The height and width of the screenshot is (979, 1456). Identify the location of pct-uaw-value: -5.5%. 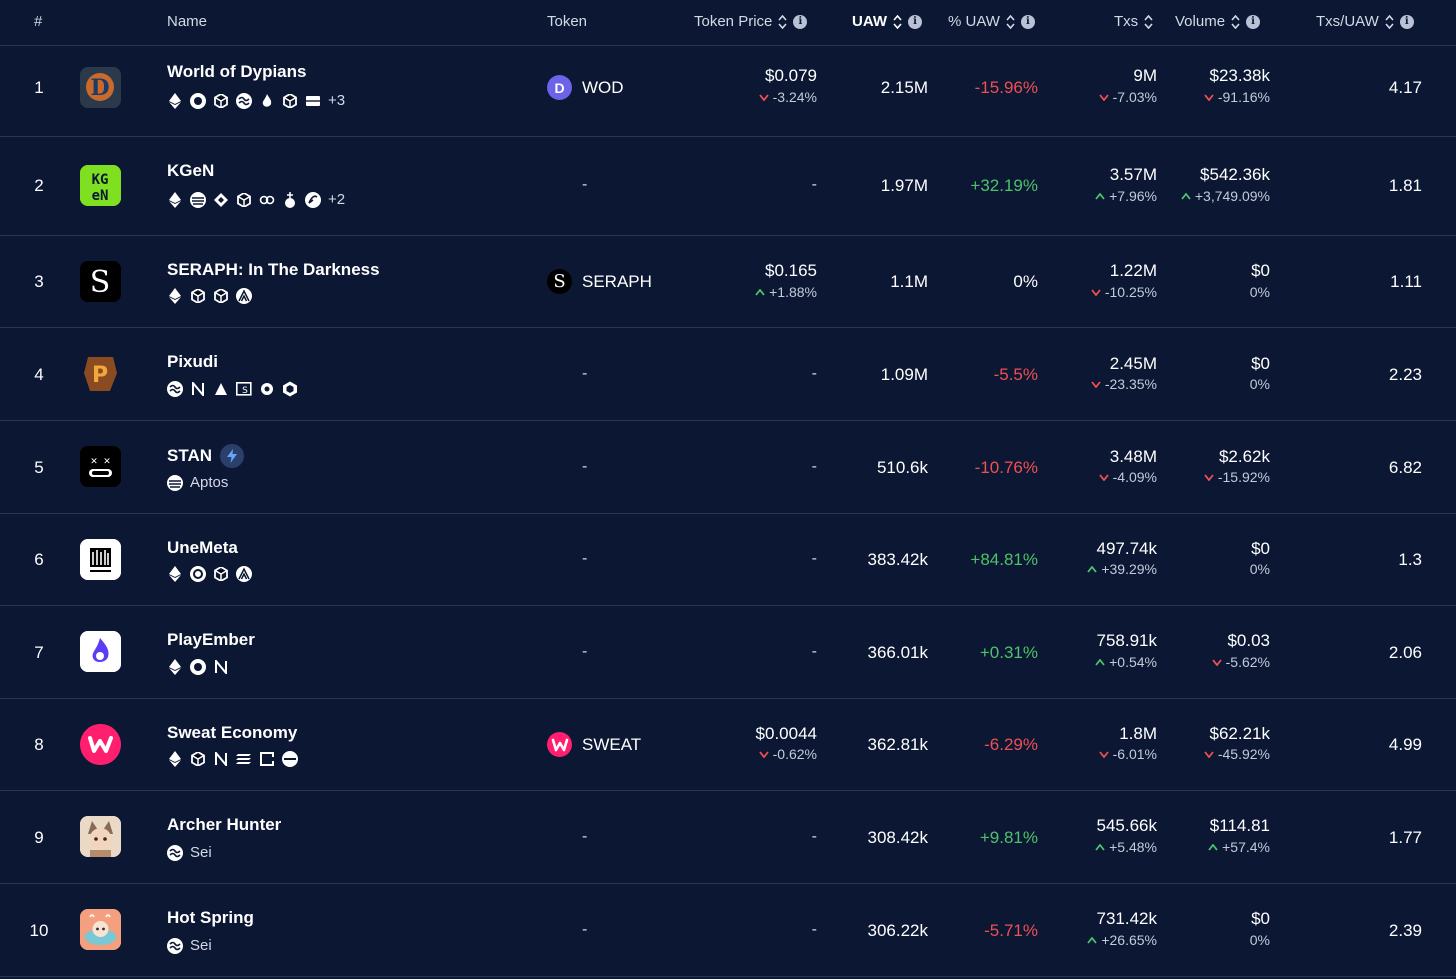
(1015, 374).